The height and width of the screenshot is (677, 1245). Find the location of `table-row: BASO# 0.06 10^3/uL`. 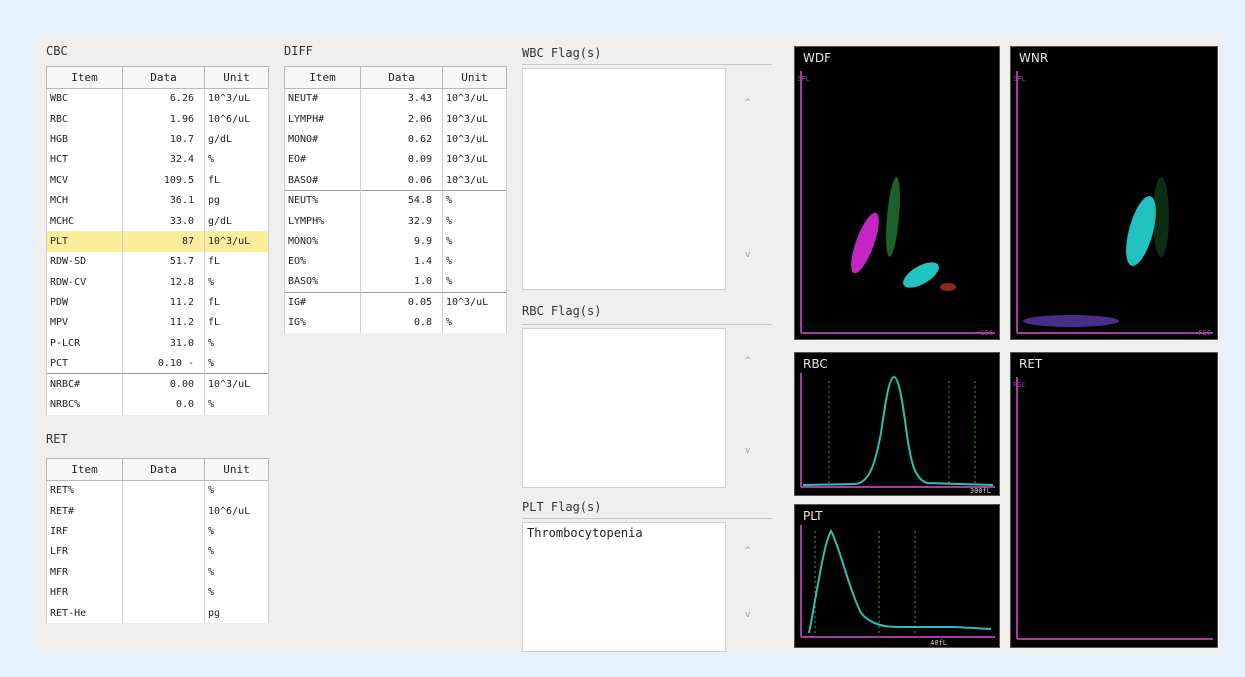

table-row: BASO# 0.06 10^3/uL is located at coordinates (395, 180).